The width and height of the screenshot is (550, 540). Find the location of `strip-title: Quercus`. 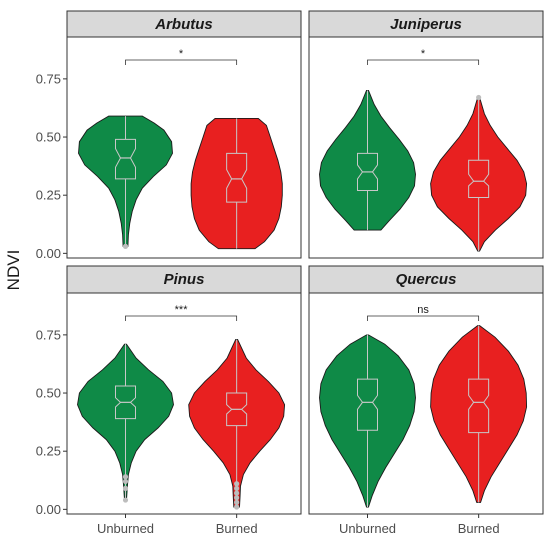

strip-title: Quercus is located at coordinates (426, 279).